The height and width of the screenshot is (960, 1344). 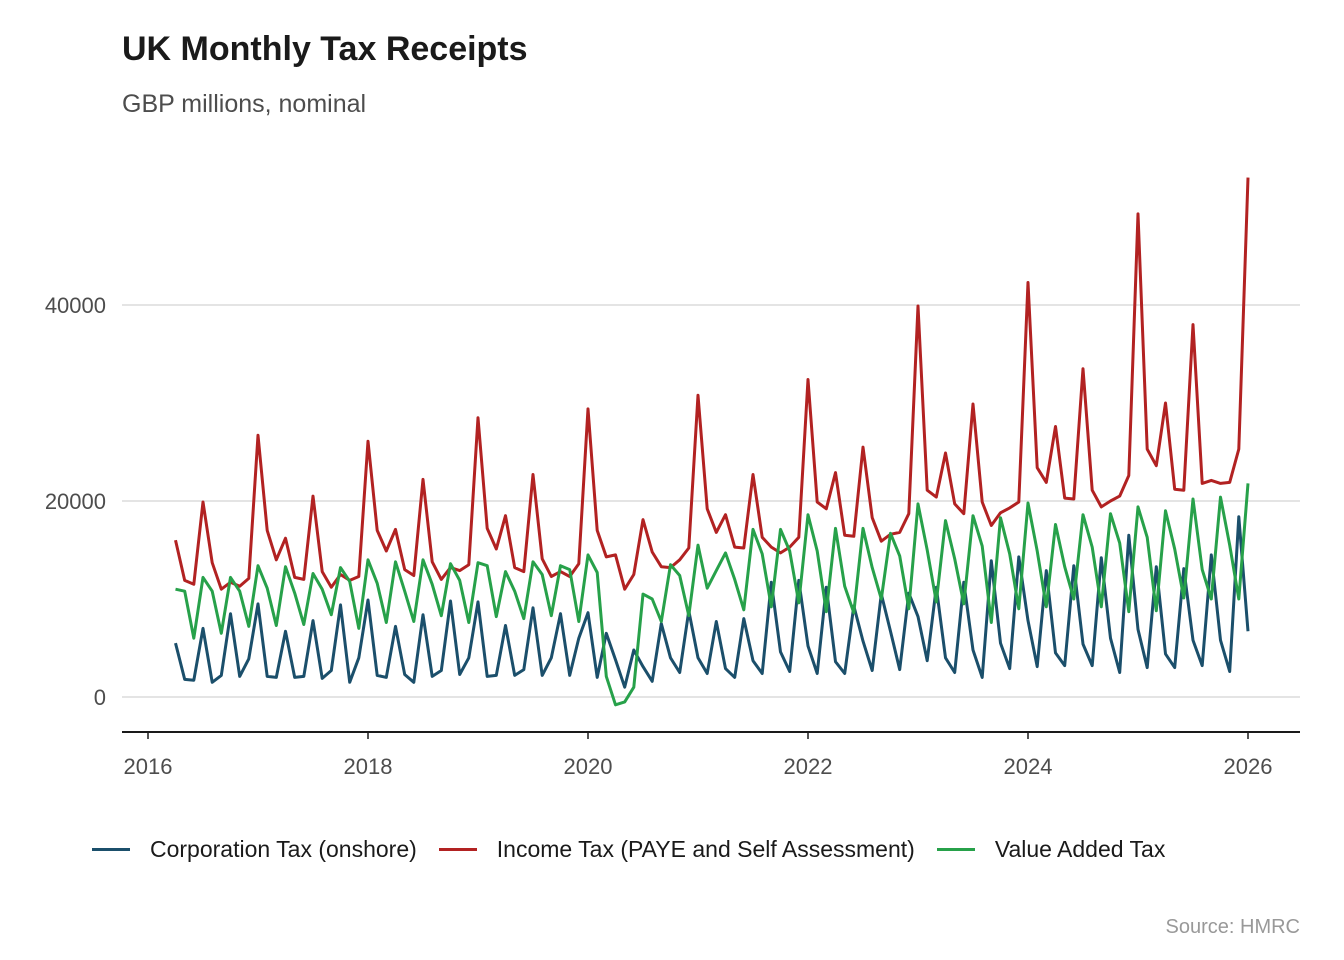 I want to click on x-tick-label: 2022, so click(x=808, y=766).